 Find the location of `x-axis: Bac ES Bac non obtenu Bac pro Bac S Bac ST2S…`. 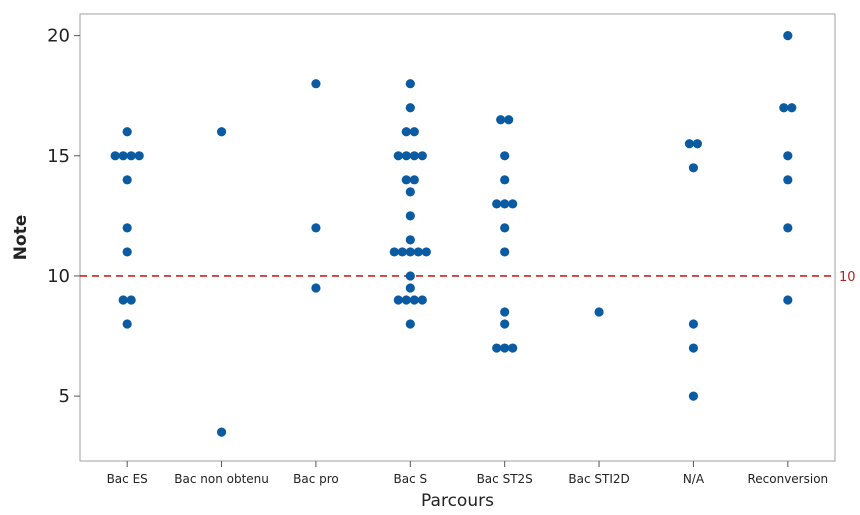

x-axis: Bac ES Bac non obtenu Bac pro Bac S Bac ST2S… is located at coordinates (467, 473).